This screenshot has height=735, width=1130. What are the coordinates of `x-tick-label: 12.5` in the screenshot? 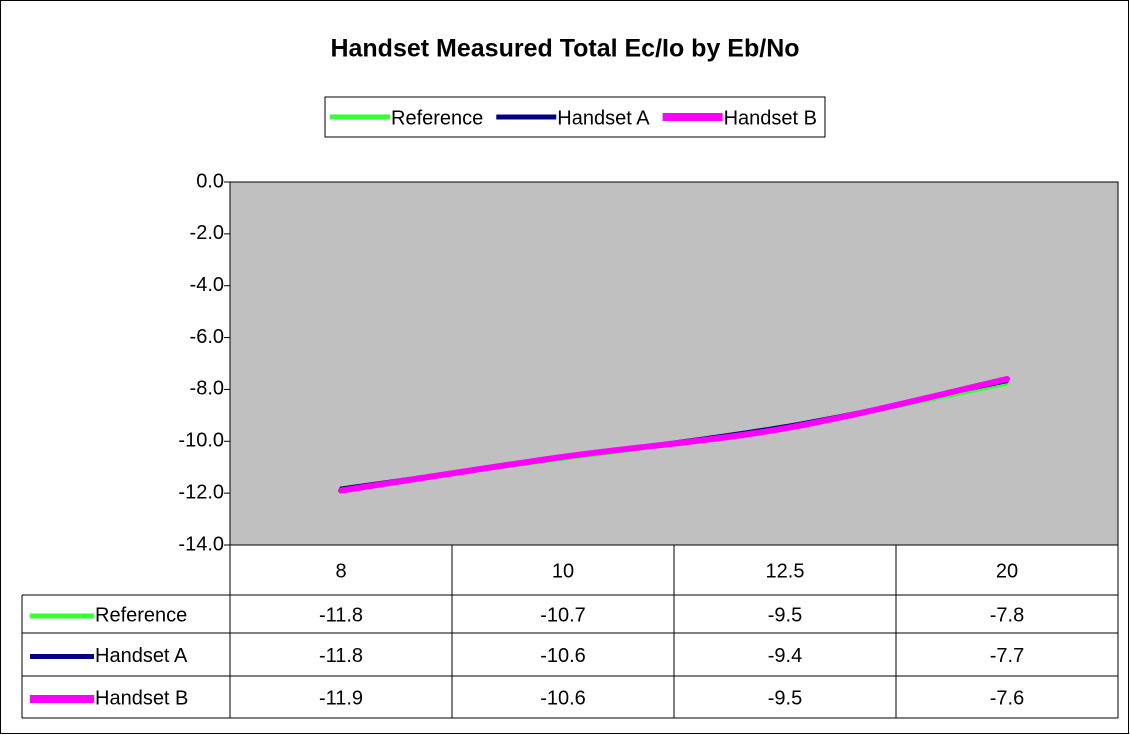 It's located at (785, 571).